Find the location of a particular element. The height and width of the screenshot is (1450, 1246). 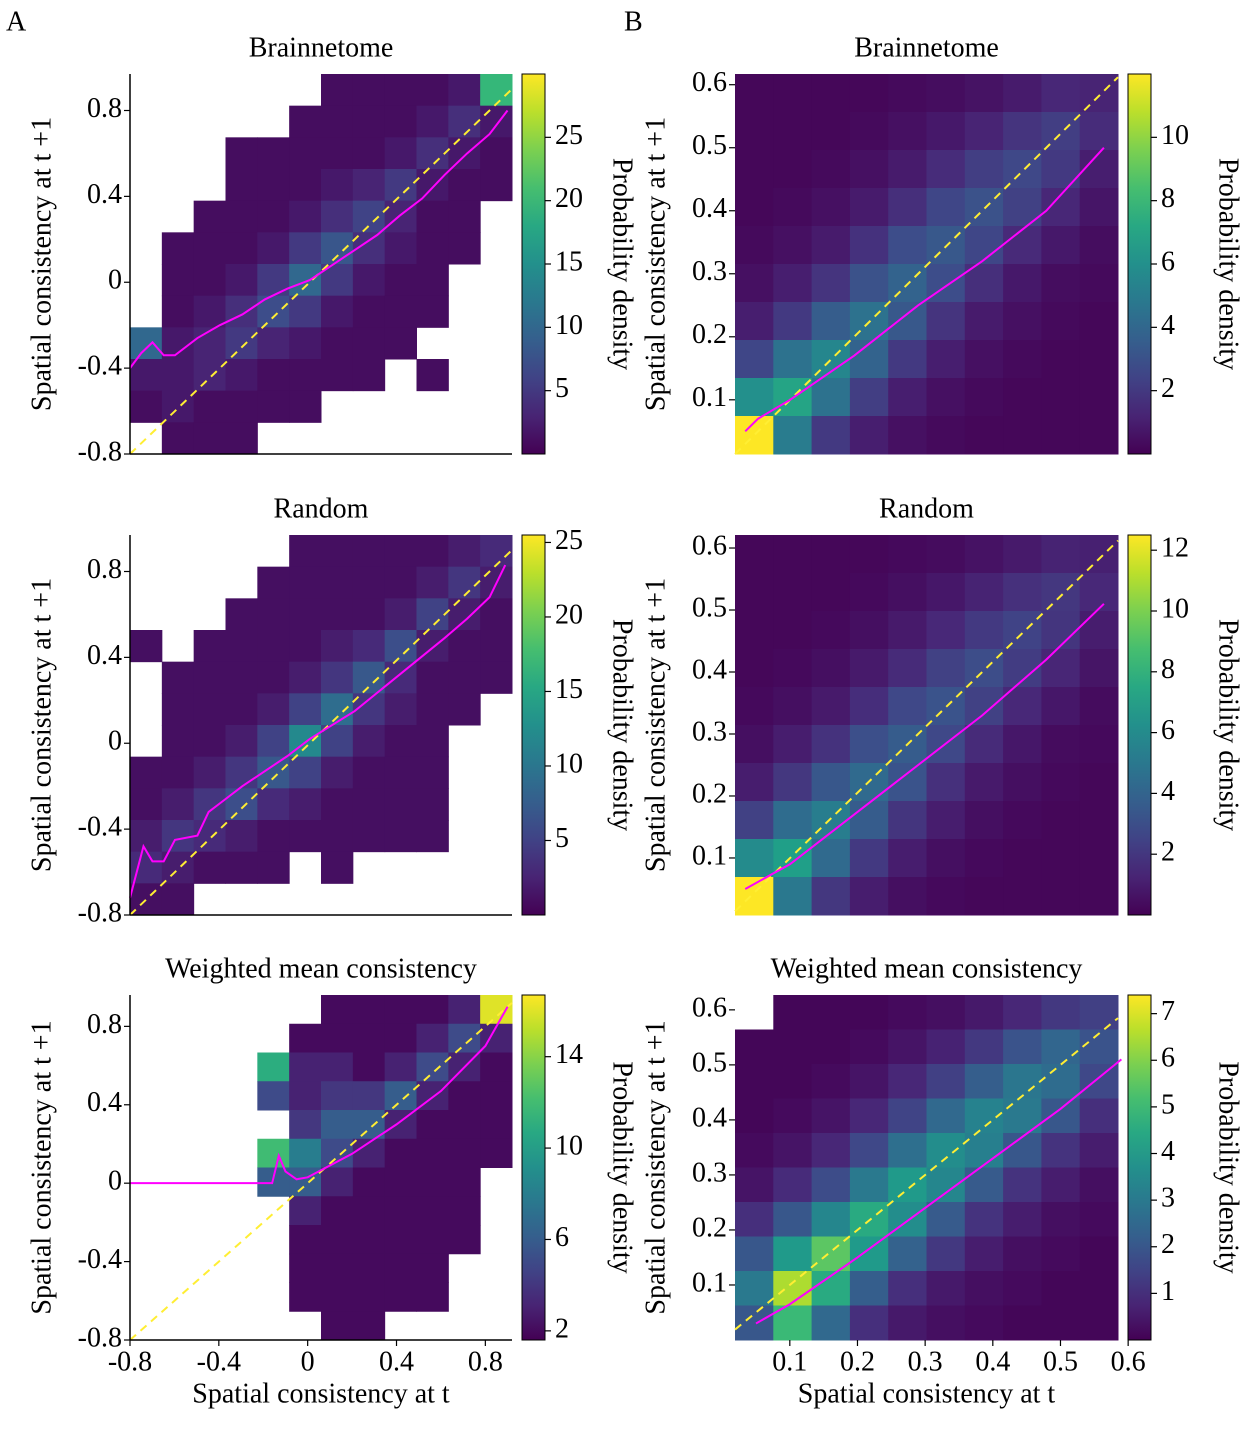

y-axis-label: Spatial consistency at t +1 is located at coordinates (655, 264).